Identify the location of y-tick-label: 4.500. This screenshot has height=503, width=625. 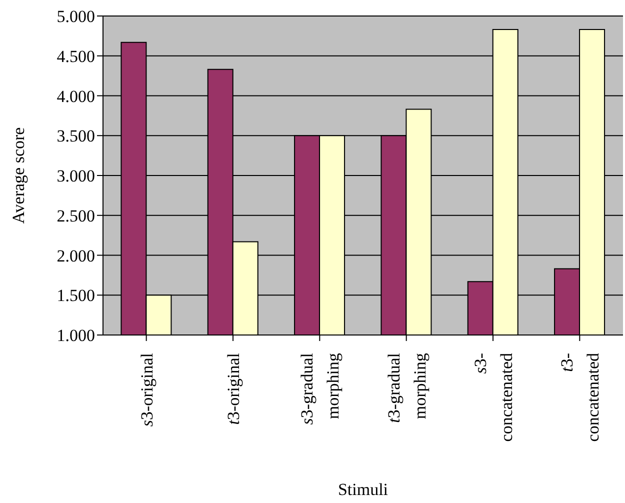
(75, 56).